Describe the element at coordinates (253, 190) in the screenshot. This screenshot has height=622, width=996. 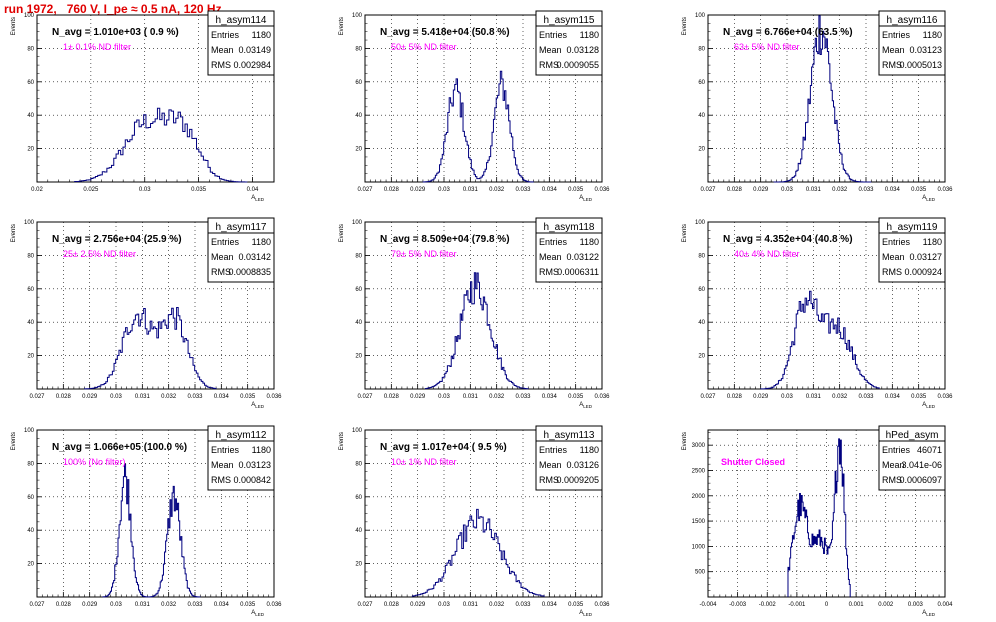
I see `x-tick-label: 0.04` at that location.